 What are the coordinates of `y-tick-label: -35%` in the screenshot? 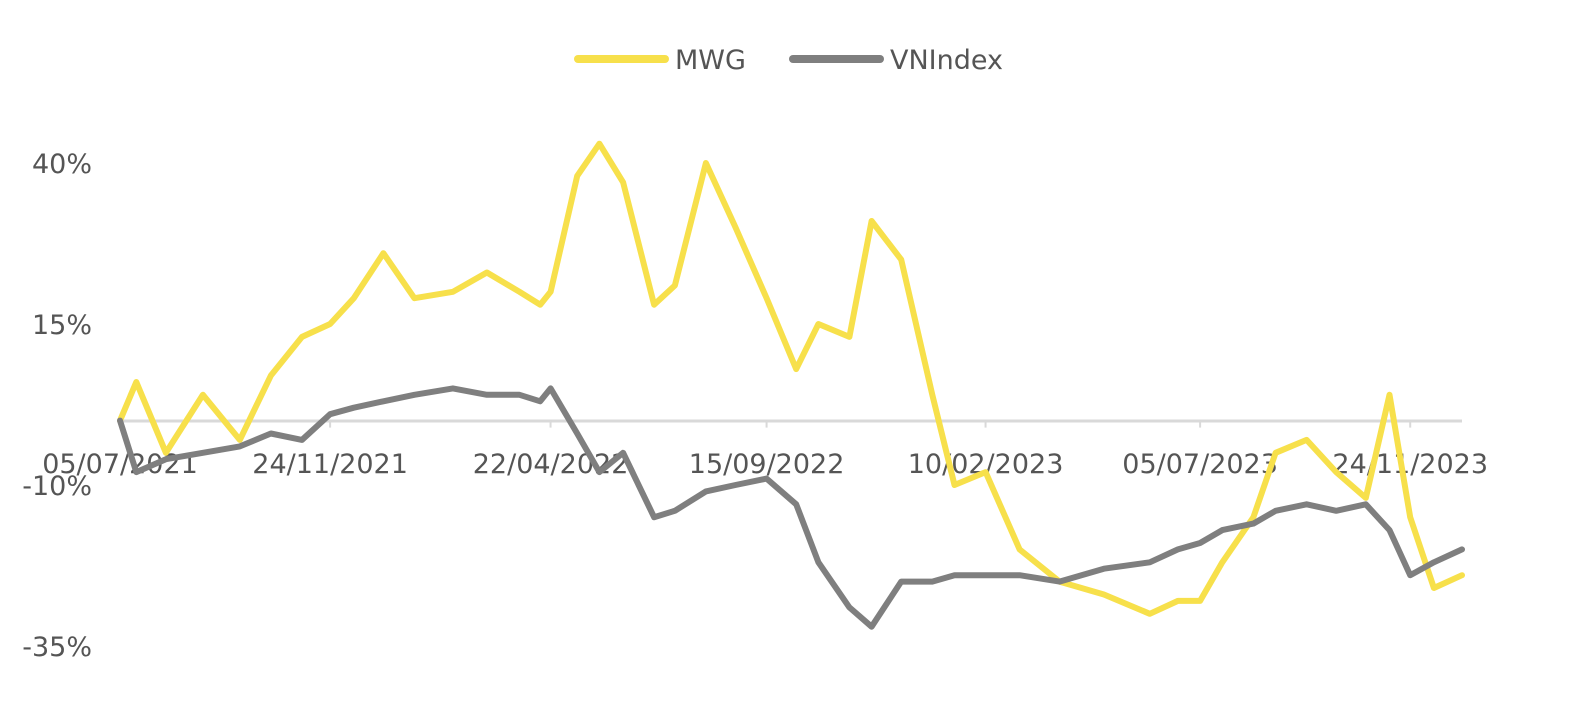 It's located at (57, 647).